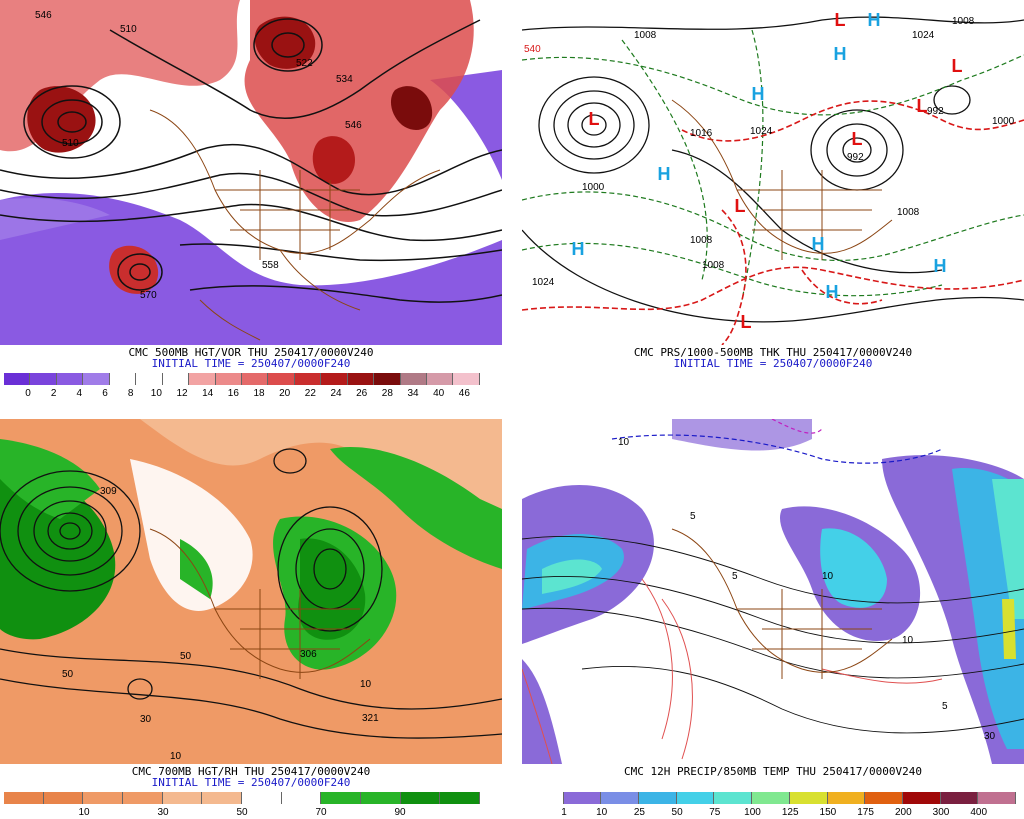 The height and width of the screenshot is (819, 1024). What do you see at coordinates (464, 393) in the screenshot?
I see `colorbar-tick-label: 46` at bounding box center [464, 393].